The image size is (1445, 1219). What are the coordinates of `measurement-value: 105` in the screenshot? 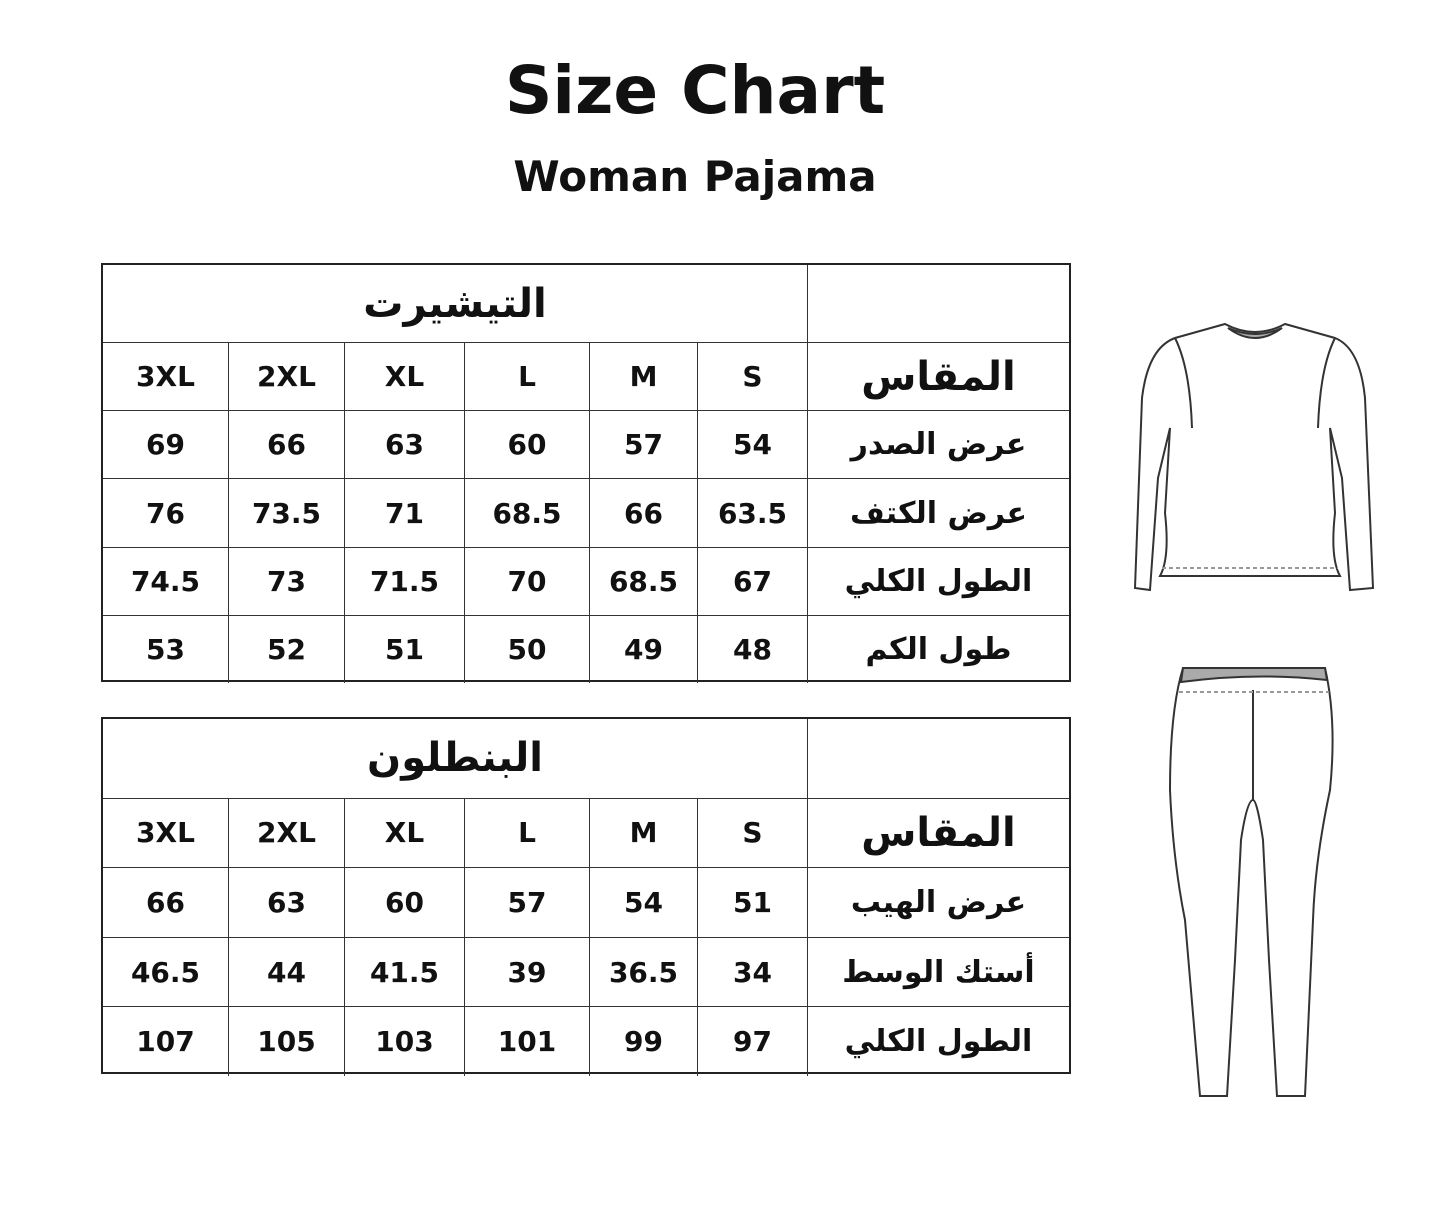 It's located at (286, 1041).